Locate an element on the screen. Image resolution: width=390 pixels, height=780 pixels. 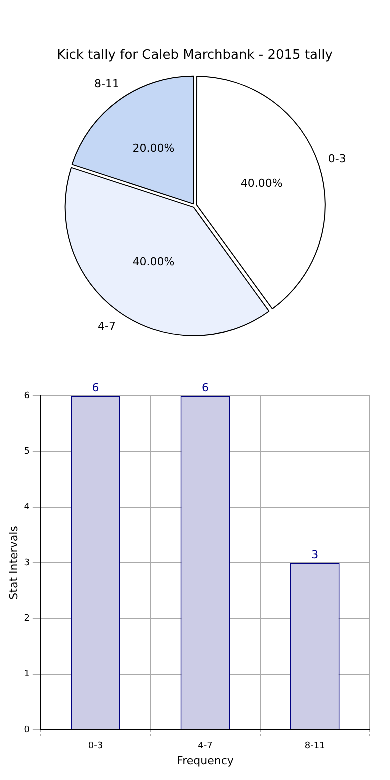
x-tick-label: 8-11 is located at coordinates (315, 747).